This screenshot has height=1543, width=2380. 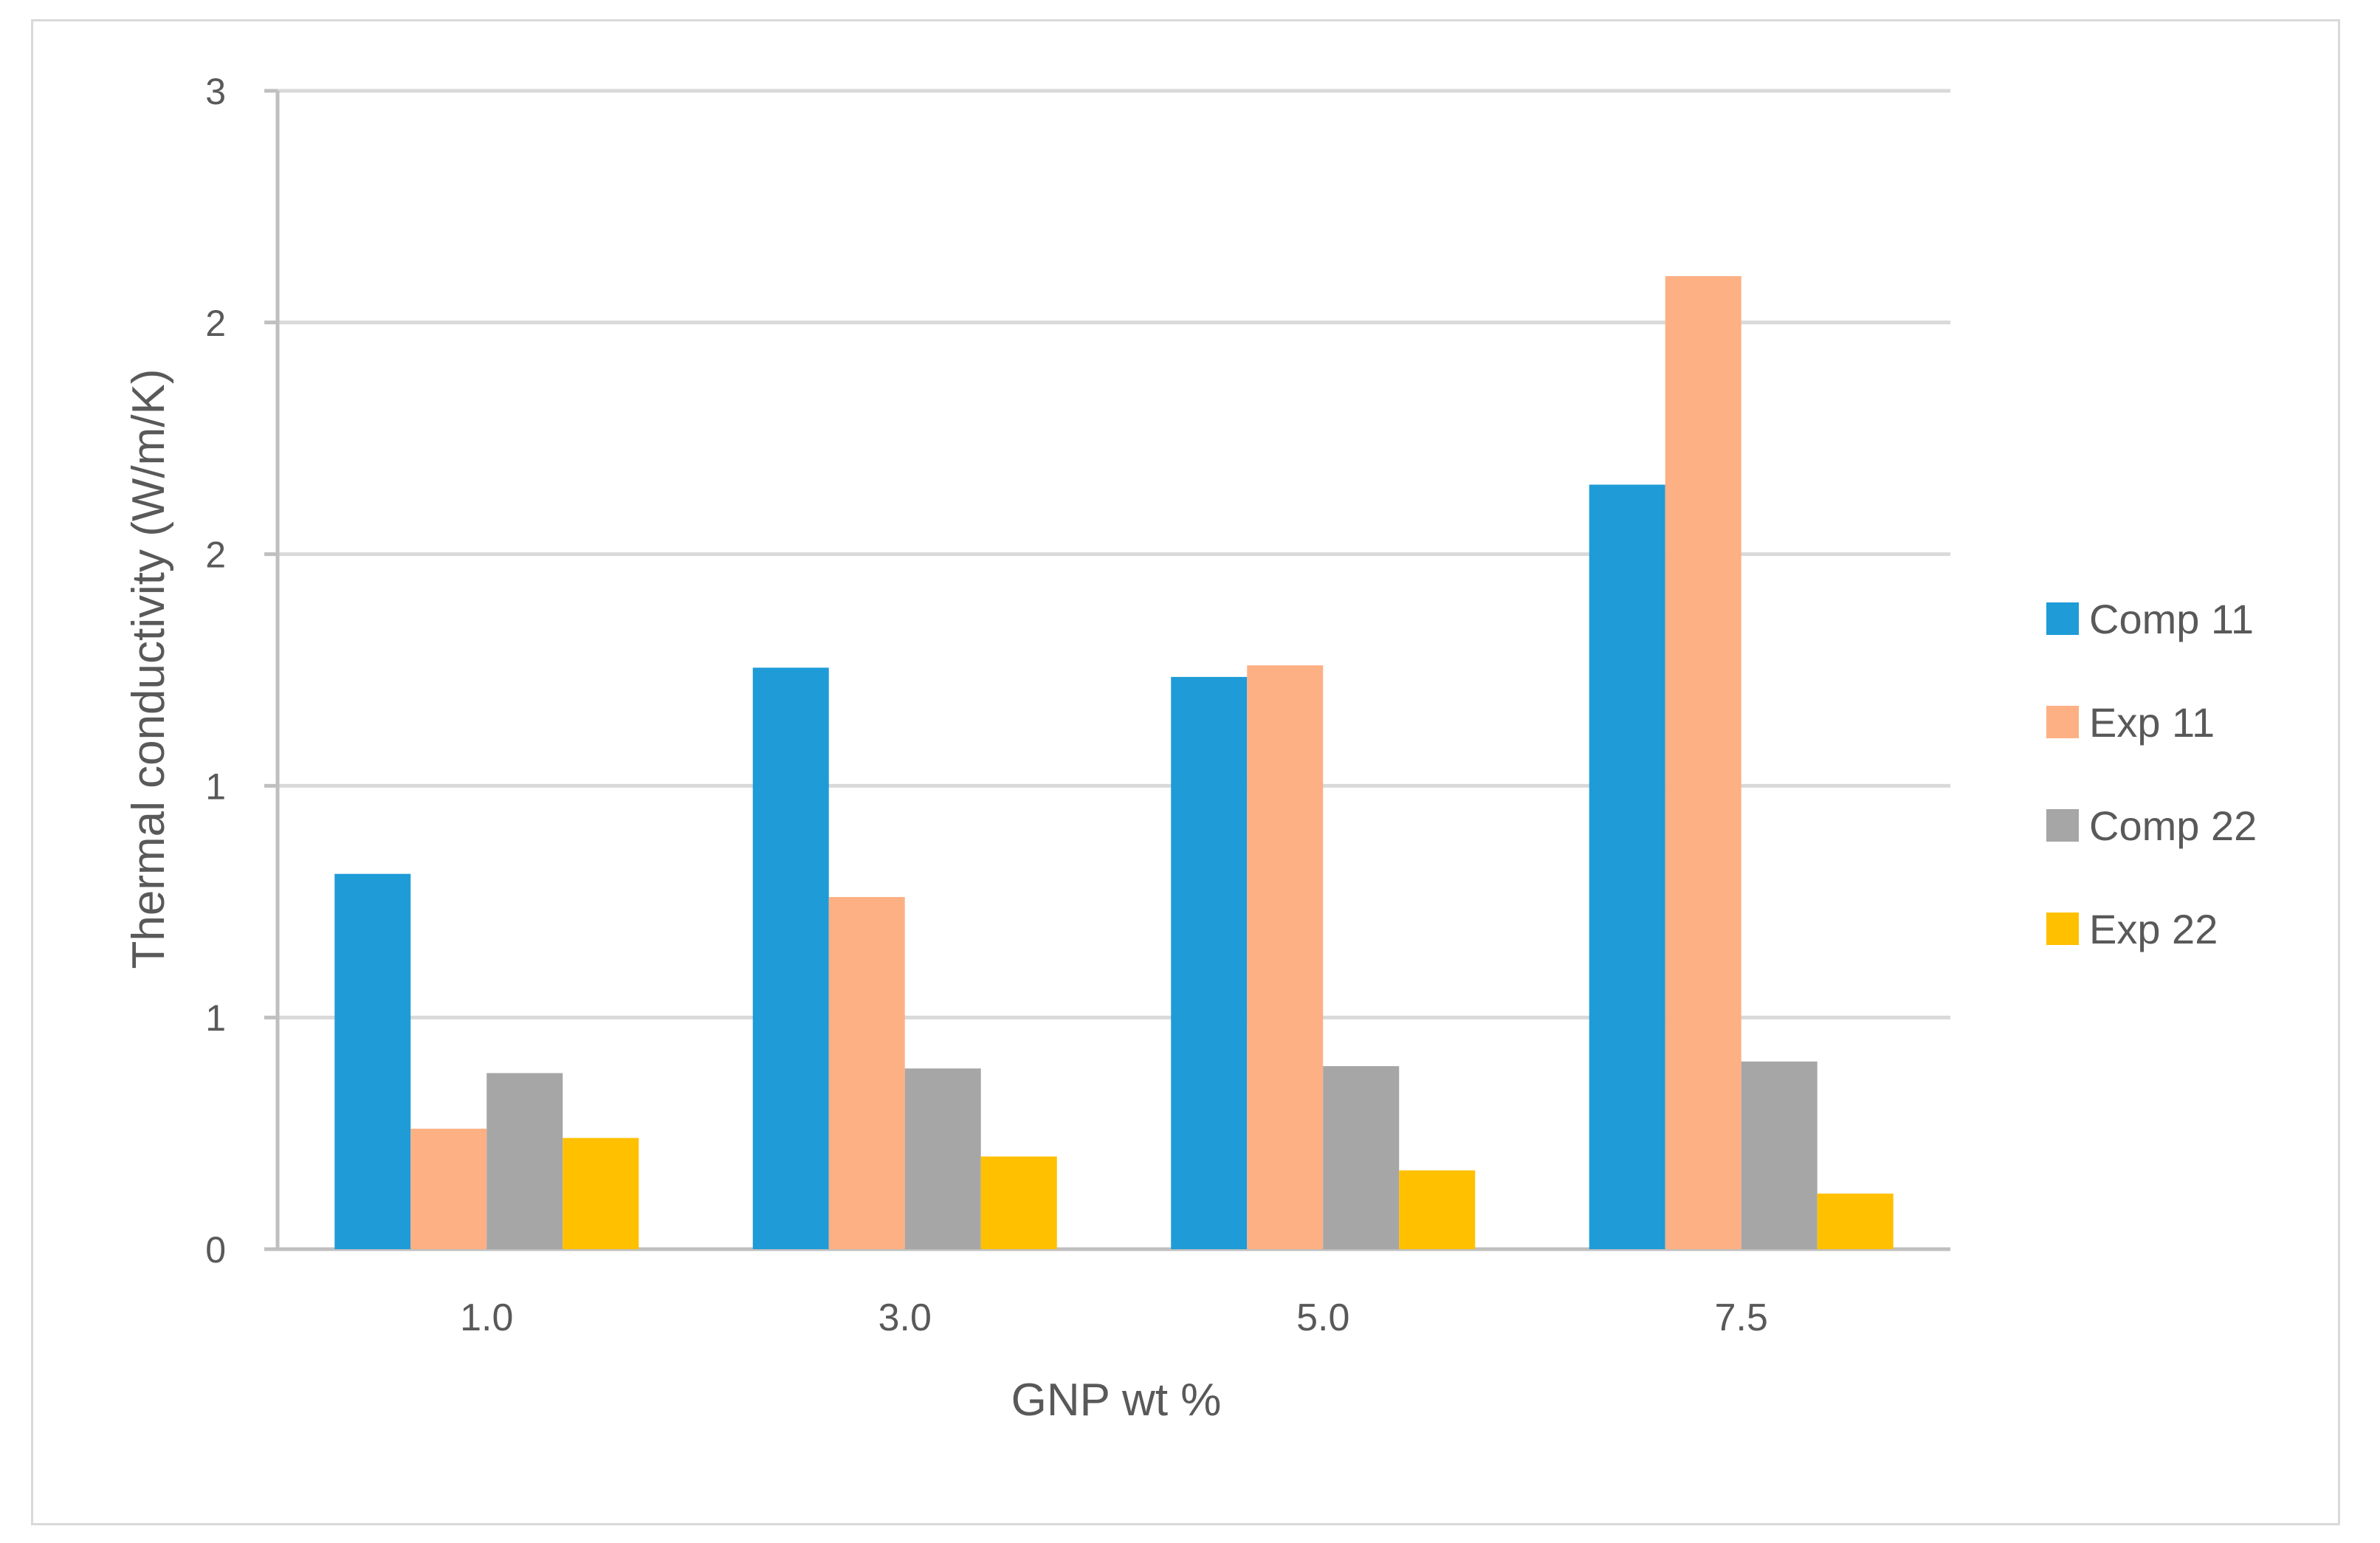 I want to click on legend-label: Exp 11, so click(x=2152, y=722).